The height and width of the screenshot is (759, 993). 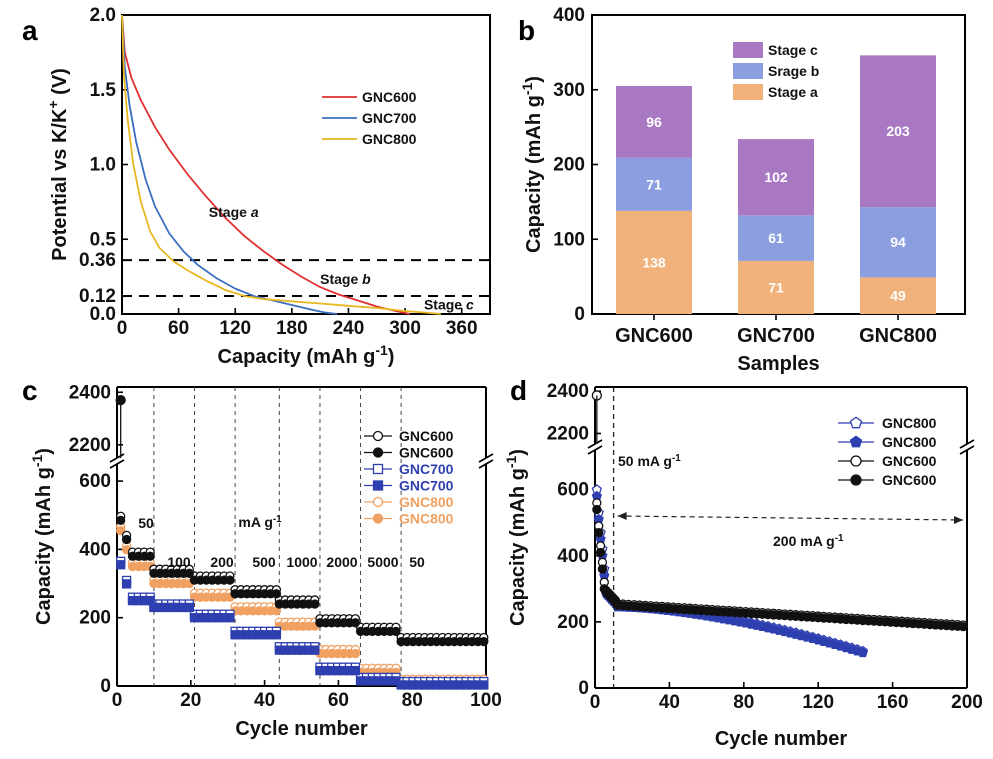 What do you see at coordinates (654, 184) in the screenshot?
I see `bar-value-label: 71` at bounding box center [654, 184].